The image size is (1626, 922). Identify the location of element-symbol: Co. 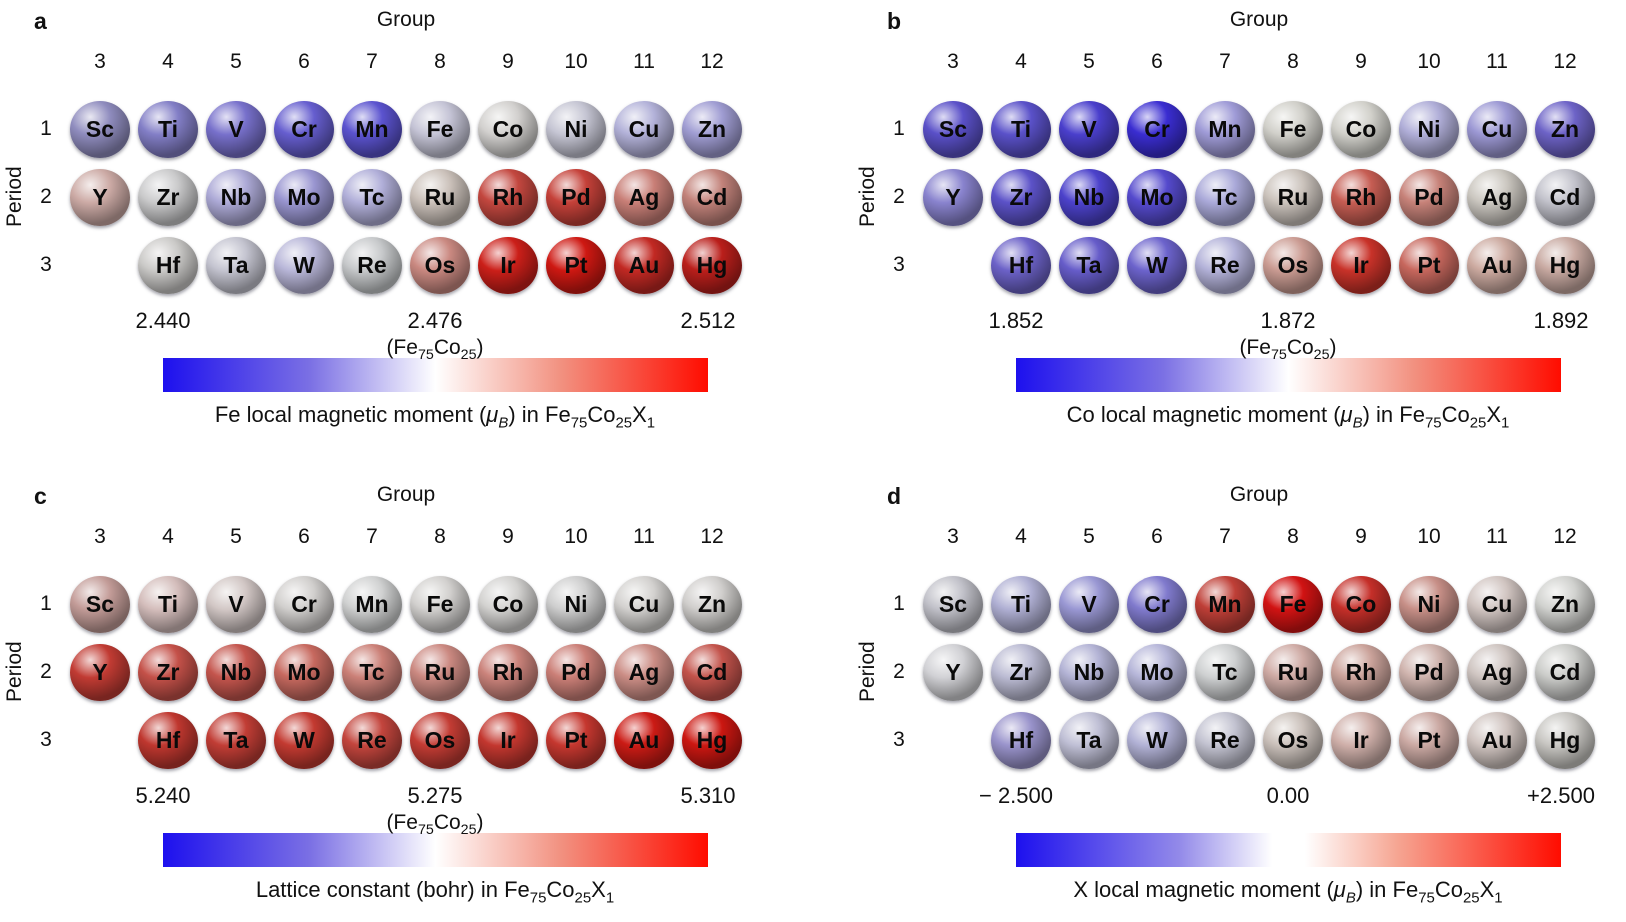
(1361, 603).